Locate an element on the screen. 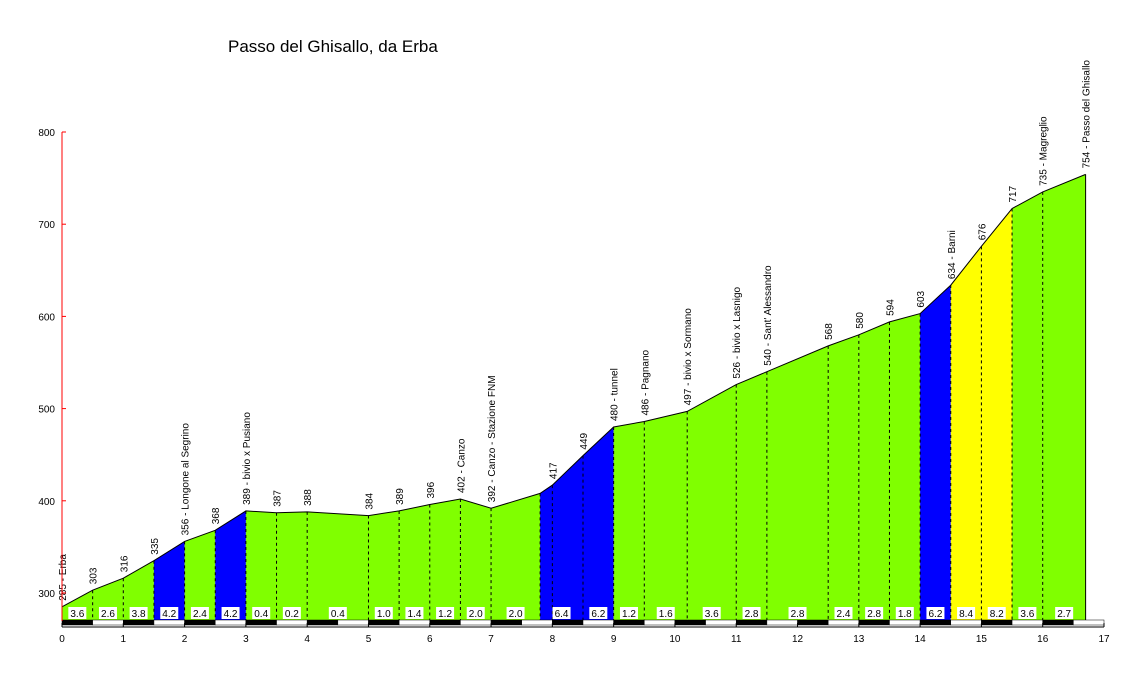 The height and width of the screenshot is (673, 1136). point-label-10: 389 is located at coordinates (400, 496).